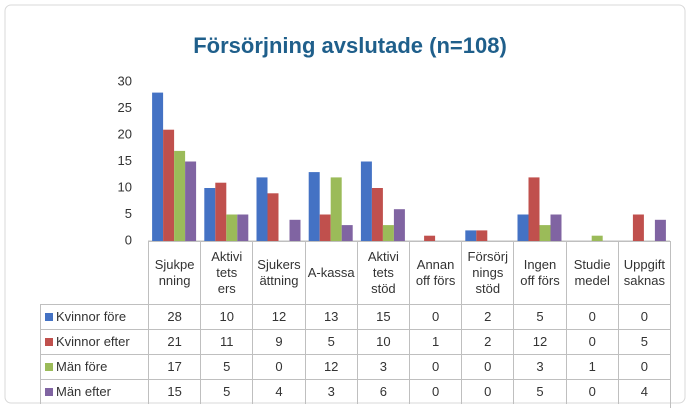  What do you see at coordinates (382, 391) in the screenshot?
I see `table-value: 6` at bounding box center [382, 391].